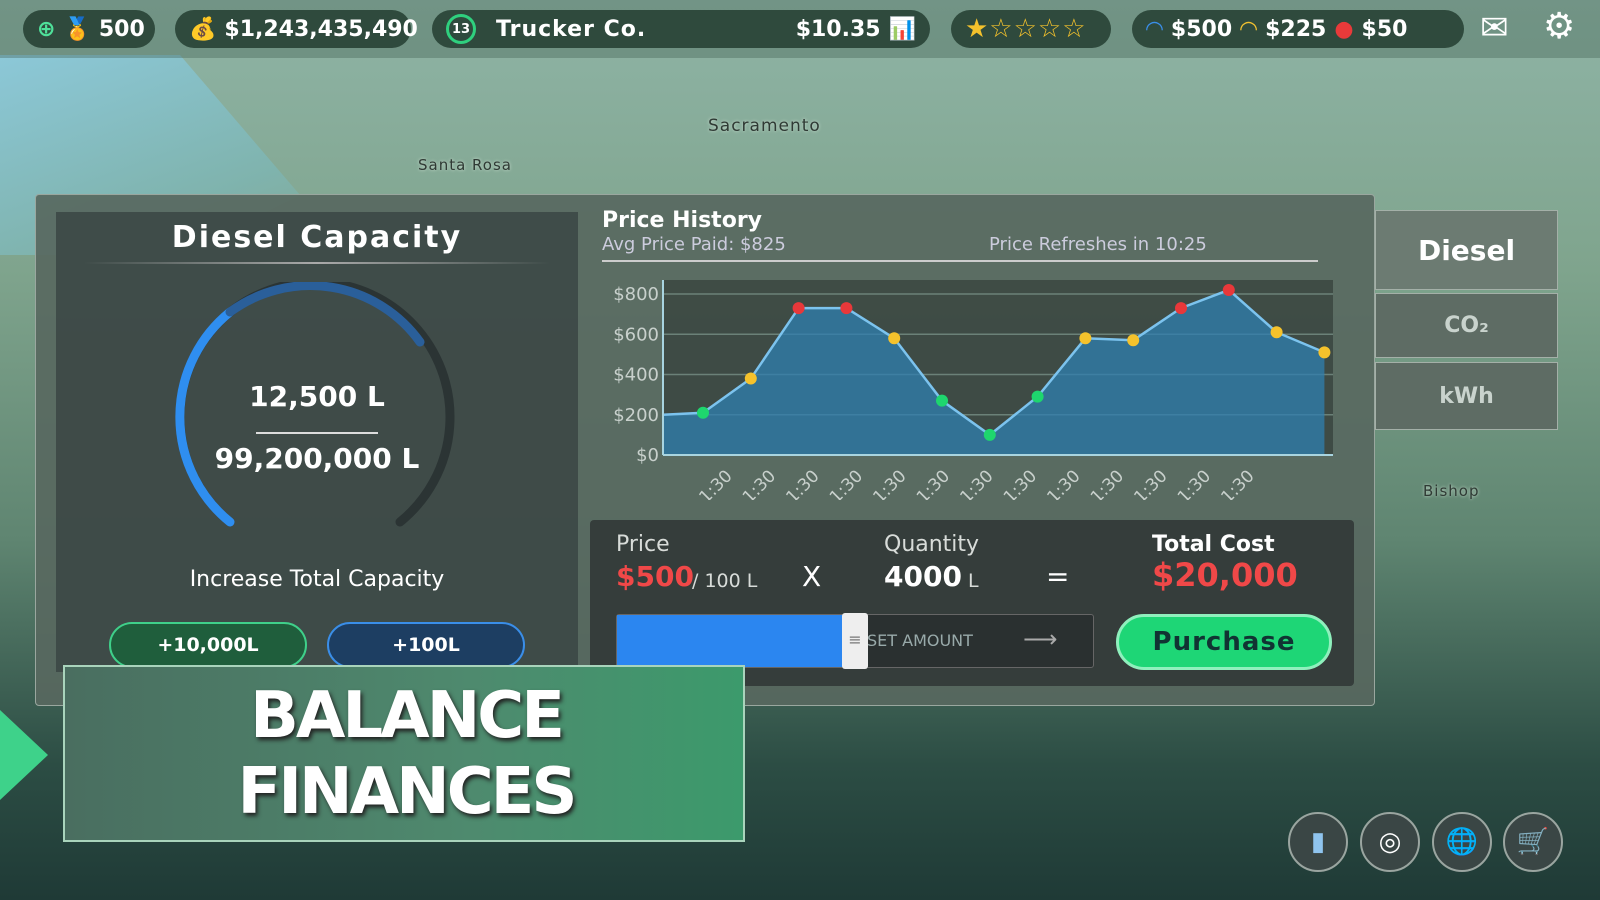  Describe the element at coordinates (1466, 396) in the screenshot. I see `tab-kwh: kWh` at that location.